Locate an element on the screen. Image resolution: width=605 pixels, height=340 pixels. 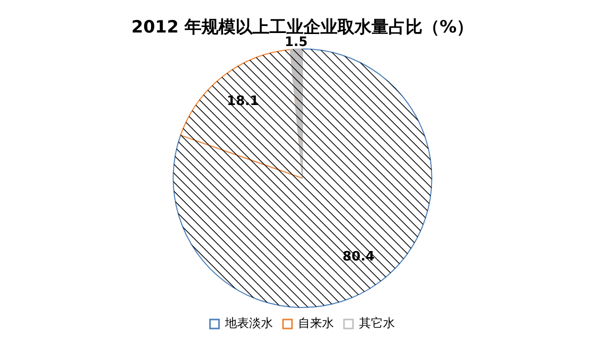
legend-label: 地表淡水 is located at coordinates (248, 323).